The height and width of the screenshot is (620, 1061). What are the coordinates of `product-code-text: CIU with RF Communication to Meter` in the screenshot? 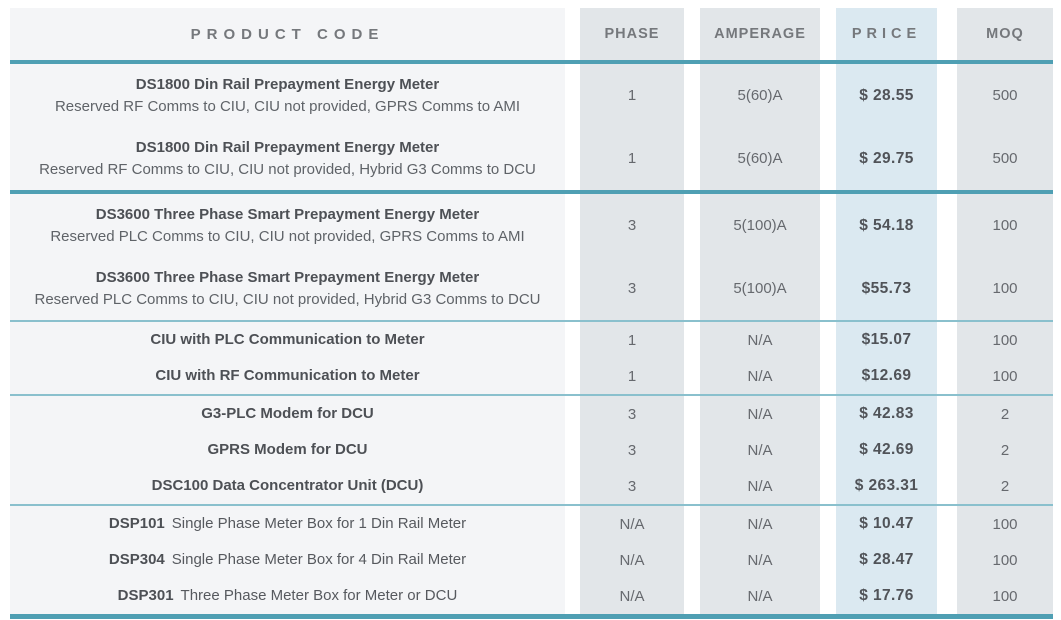 It's located at (287, 376).